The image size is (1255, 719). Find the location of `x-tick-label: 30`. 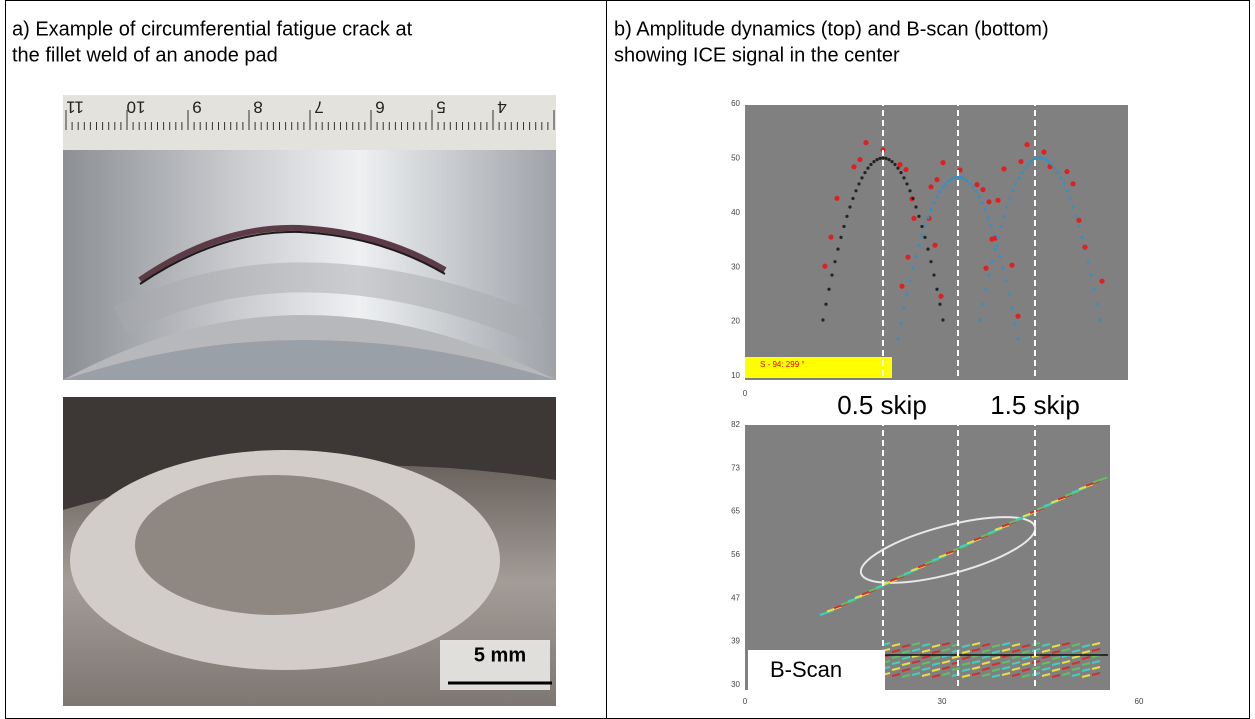

x-tick-label: 30 is located at coordinates (942, 701).